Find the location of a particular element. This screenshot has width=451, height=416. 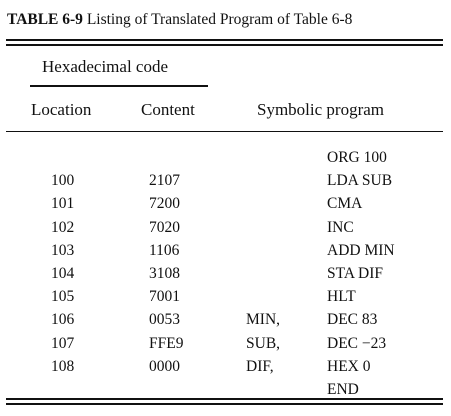

column-header-symbolic-program: Symbolic program is located at coordinates (321, 109).